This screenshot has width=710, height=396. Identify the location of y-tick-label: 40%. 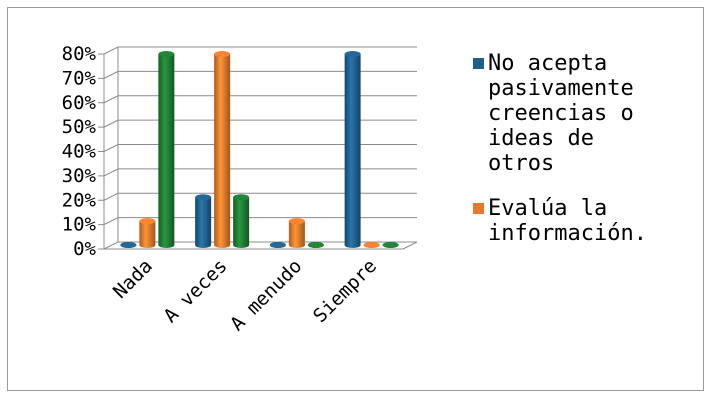
(79, 152).